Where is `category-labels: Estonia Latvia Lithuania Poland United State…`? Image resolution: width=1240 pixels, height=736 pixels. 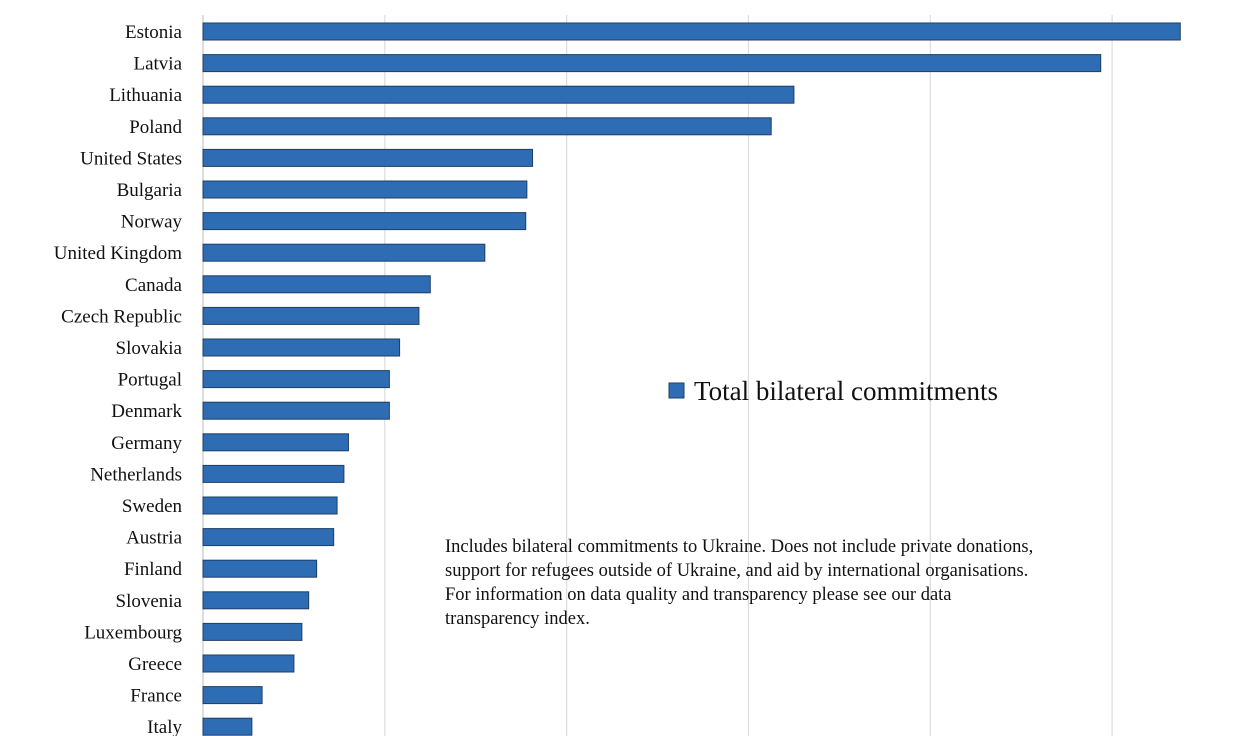
category-labels: Estonia Latvia Lithuania Poland United State… is located at coordinates (118, 379).